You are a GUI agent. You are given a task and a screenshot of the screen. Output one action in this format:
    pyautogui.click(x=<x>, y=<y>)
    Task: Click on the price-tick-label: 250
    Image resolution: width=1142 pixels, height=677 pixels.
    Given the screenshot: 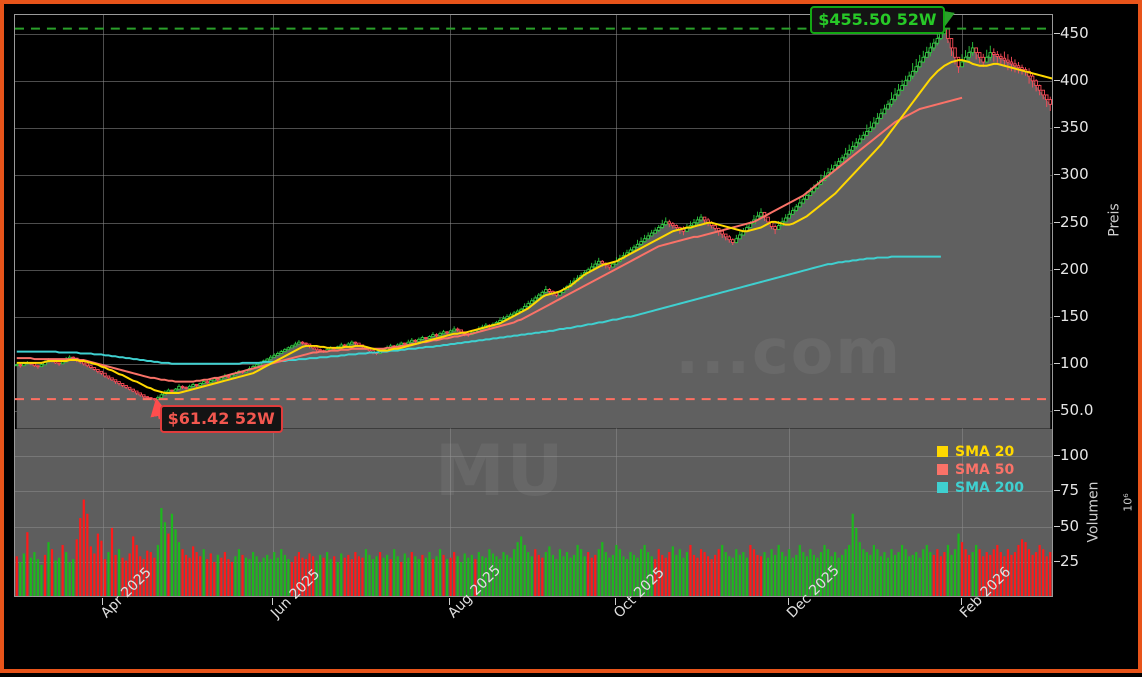 What is the action you would take?
    pyautogui.click(x=1074, y=222)
    